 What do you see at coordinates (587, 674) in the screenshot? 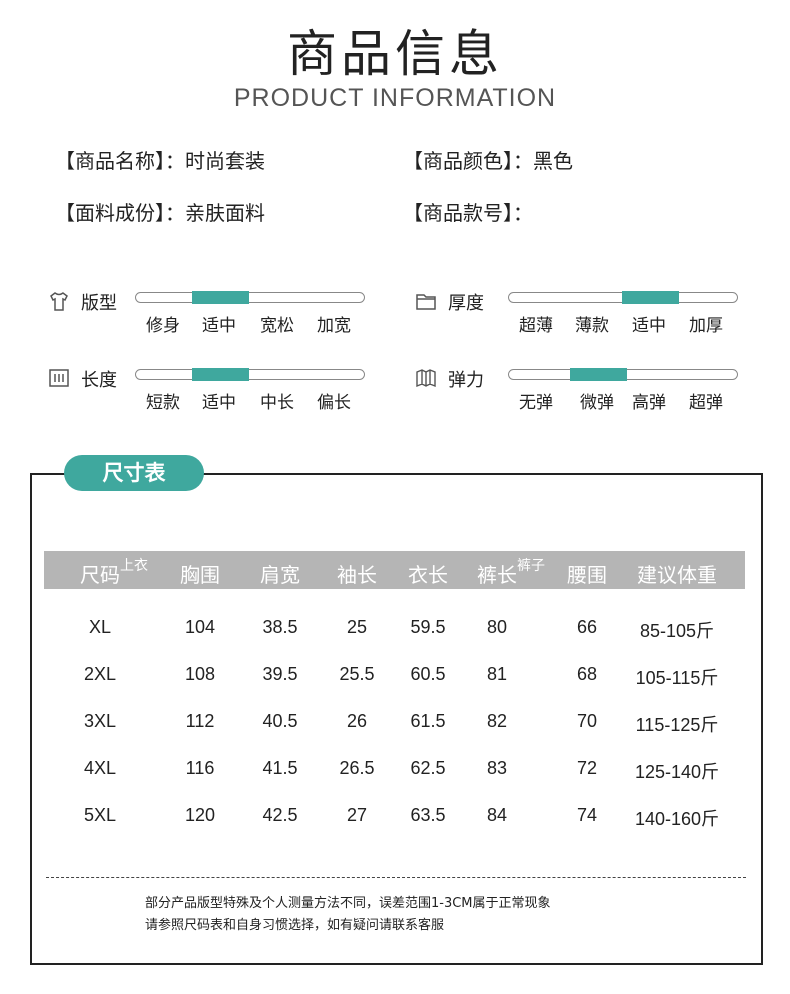
I see `table-cell: 68` at bounding box center [587, 674].